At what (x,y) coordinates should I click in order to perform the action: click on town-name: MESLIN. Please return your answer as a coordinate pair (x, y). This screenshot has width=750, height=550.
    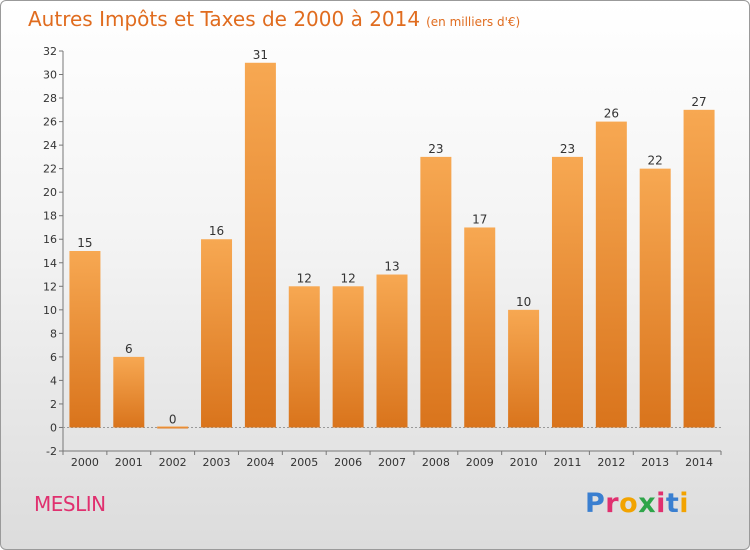
    Looking at the image, I should click on (70, 504).